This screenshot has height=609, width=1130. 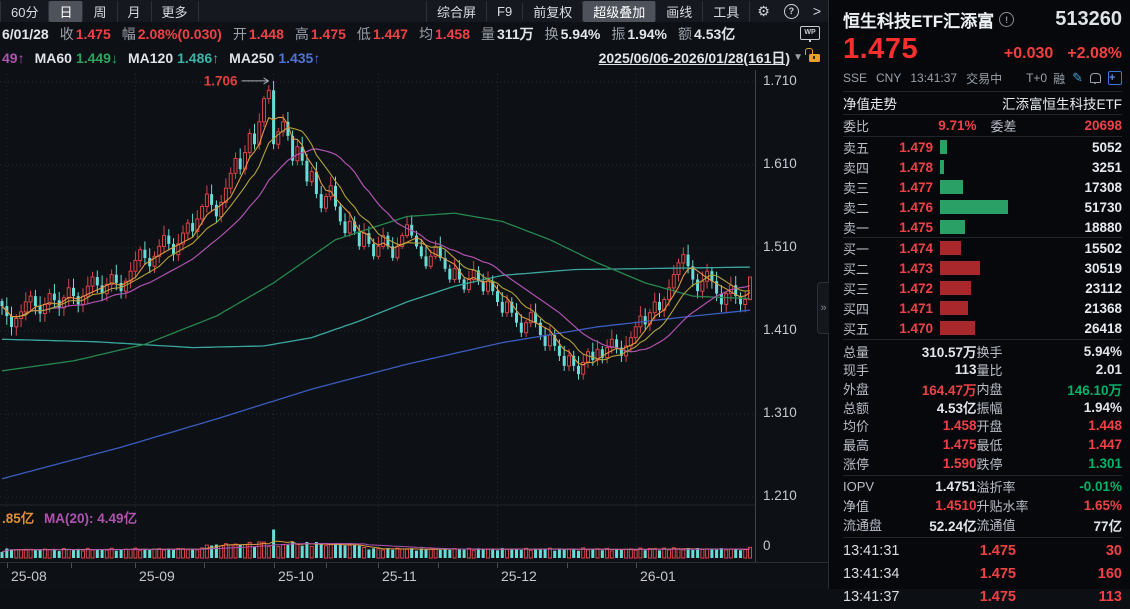 I want to click on ohlc-label: 量, so click(x=488, y=33).